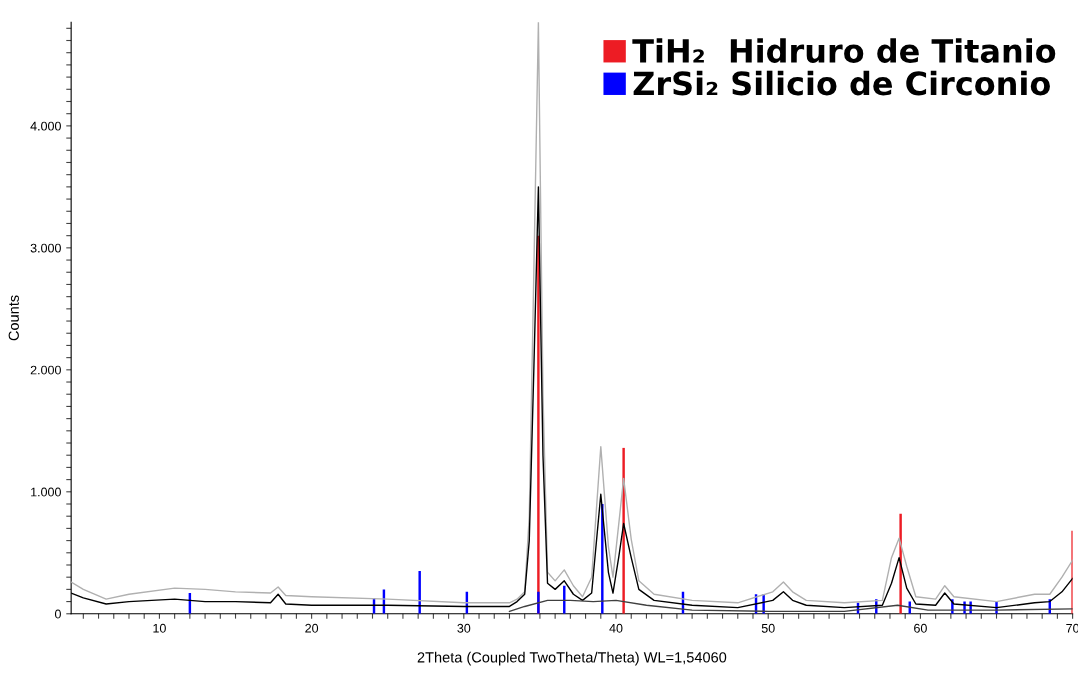  I want to click on y-axis-title: Counts, so click(13, 318).